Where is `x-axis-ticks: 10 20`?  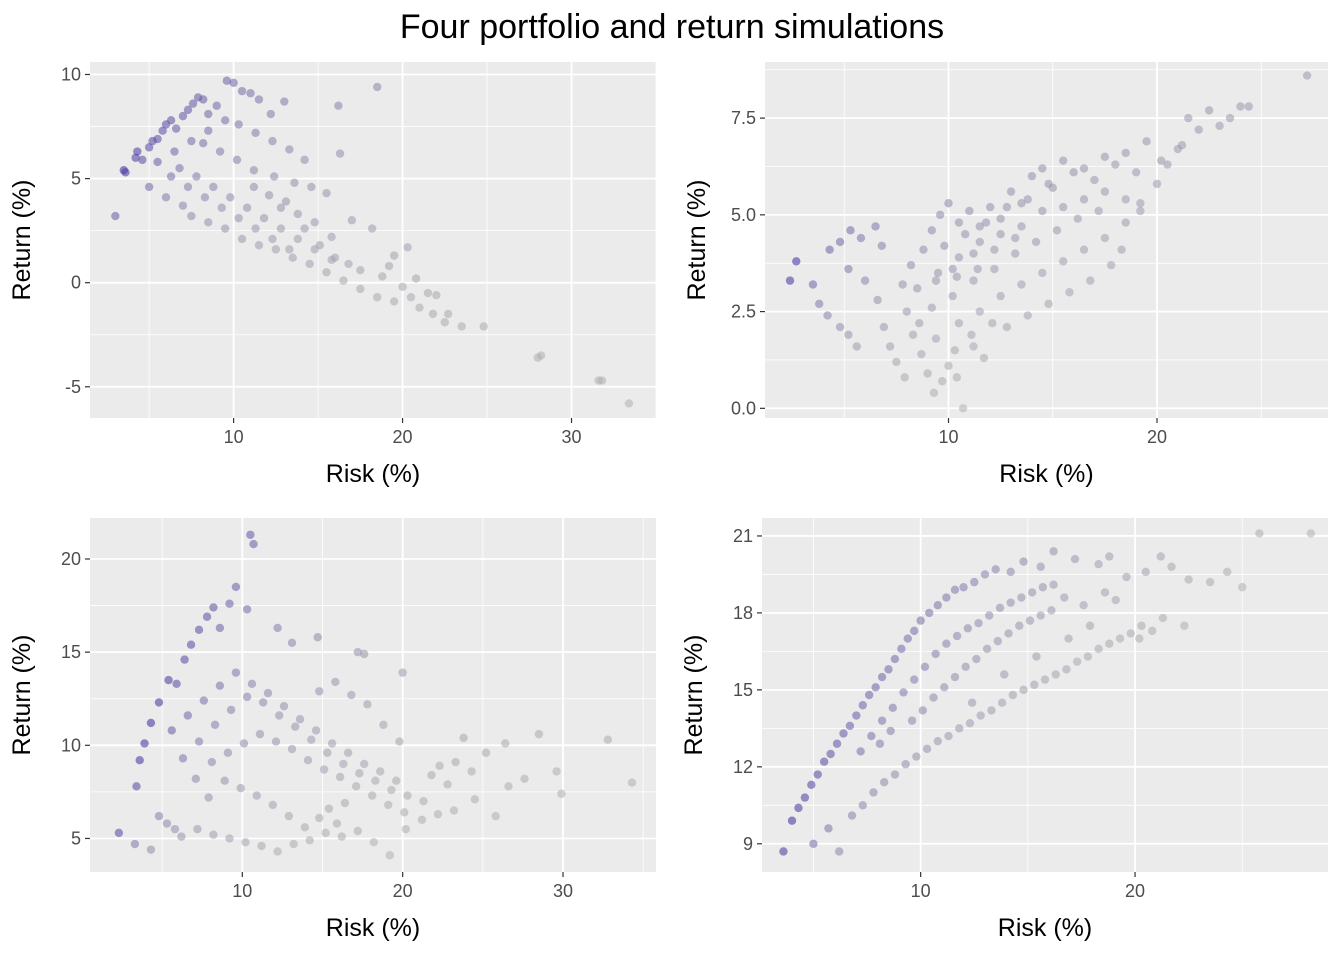 x-axis-ticks: 10 20 is located at coordinates (1052, 432).